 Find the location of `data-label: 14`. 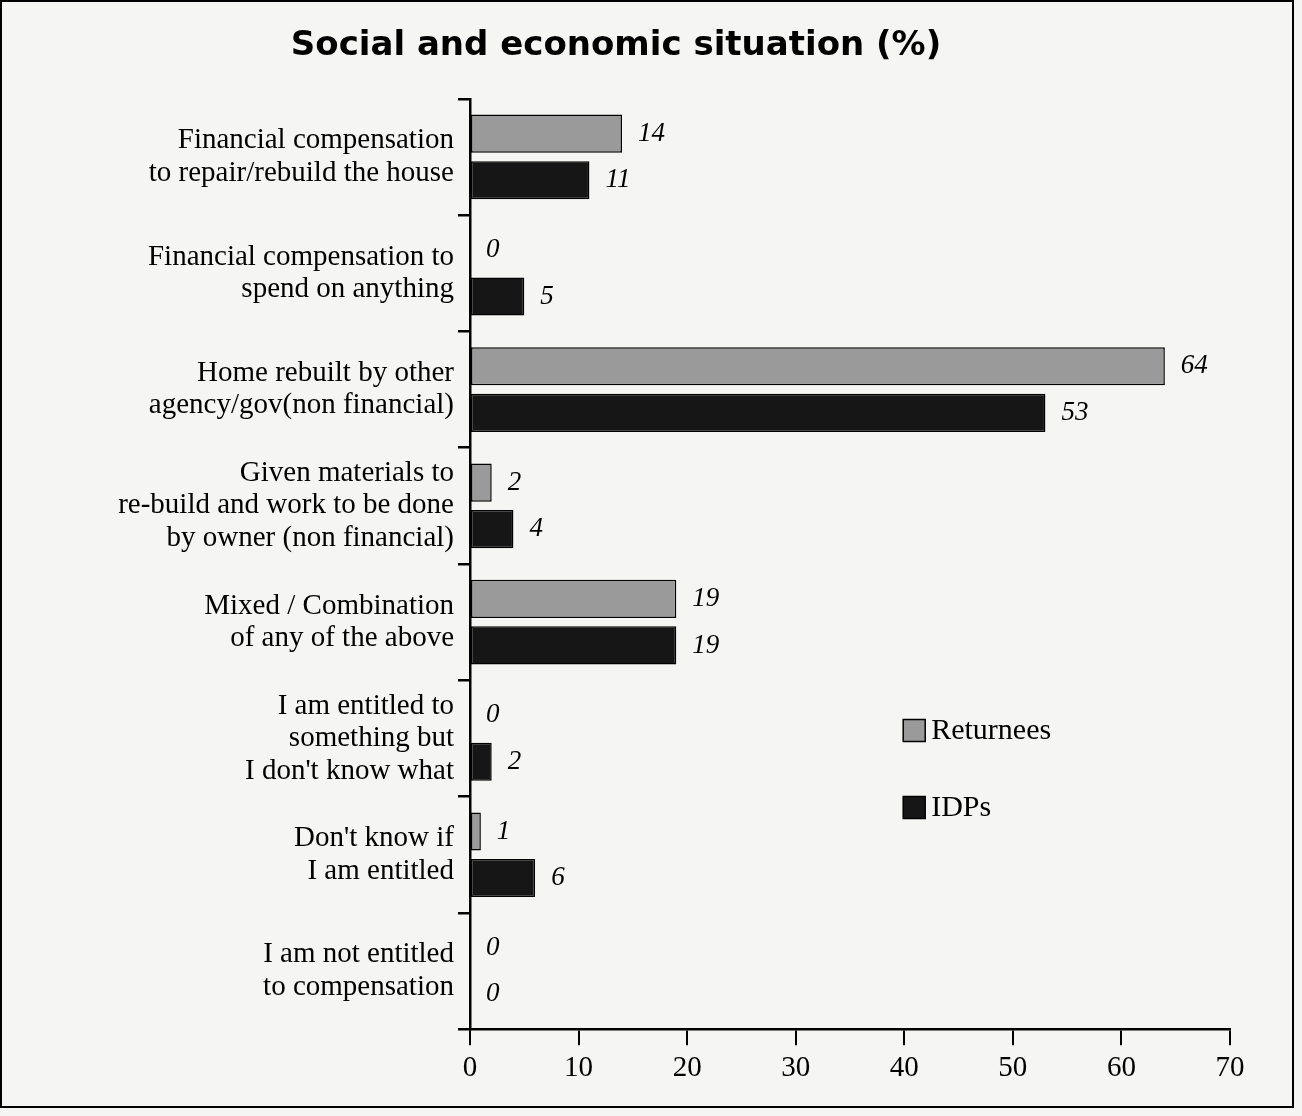

data-label: 14 is located at coordinates (651, 131).